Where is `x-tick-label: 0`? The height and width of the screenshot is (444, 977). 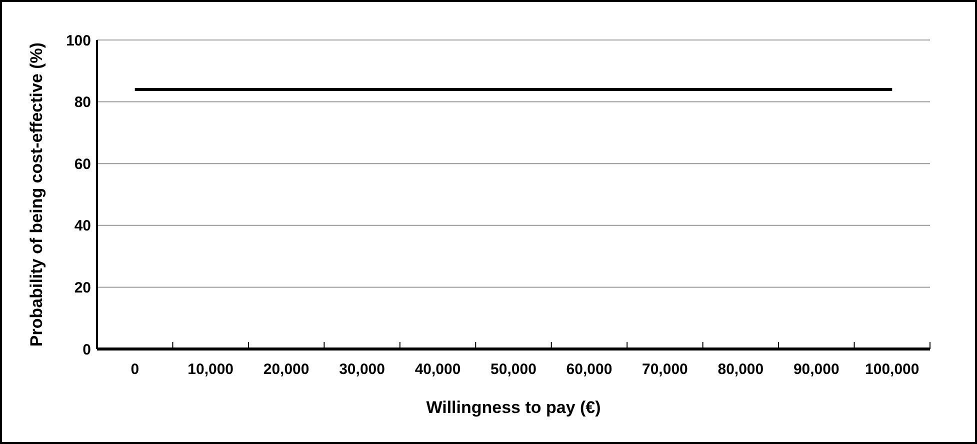 x-tick-label: 0 is located at coordinates (135, 369).